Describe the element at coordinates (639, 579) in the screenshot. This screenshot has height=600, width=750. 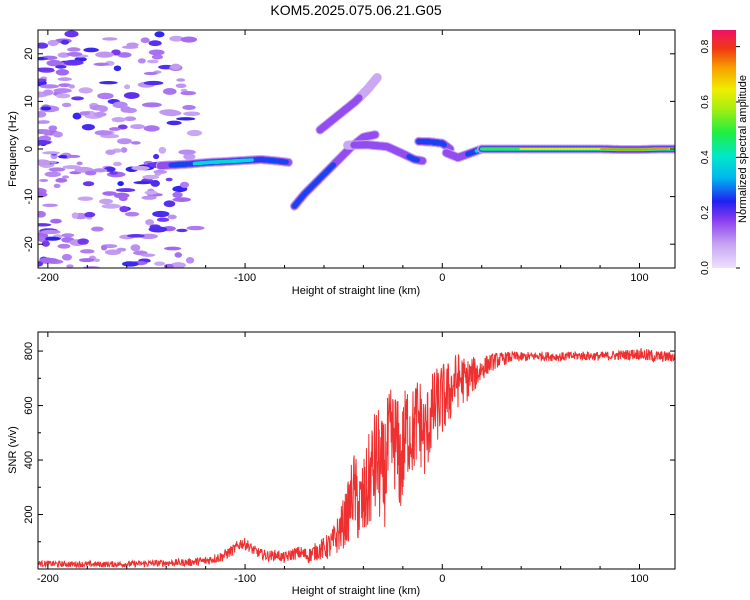
I see `snr-x-tick-label: 100` at that location.